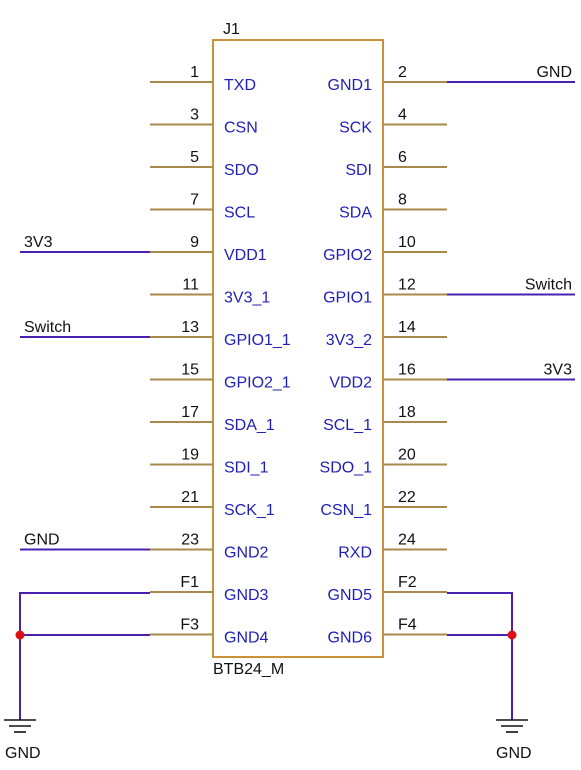  I want to click on pin-name: SDA_1, so click(249, 425).